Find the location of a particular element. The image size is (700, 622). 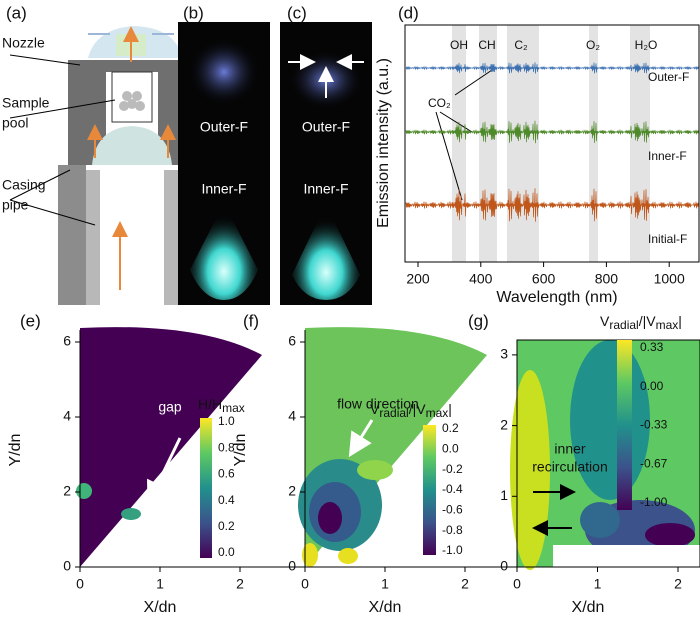

colorbar-tick-label: 1.0 is located at coordinates (226, 421).